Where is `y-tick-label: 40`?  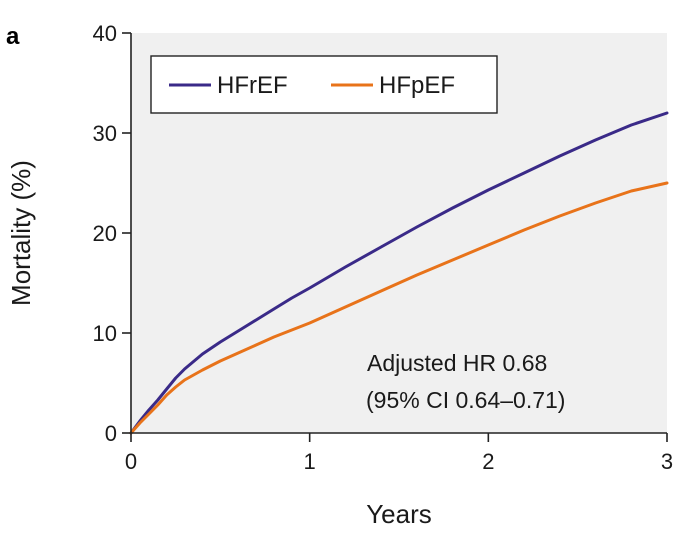
y-tick-label: 40 is located at coordinates (105, 33).